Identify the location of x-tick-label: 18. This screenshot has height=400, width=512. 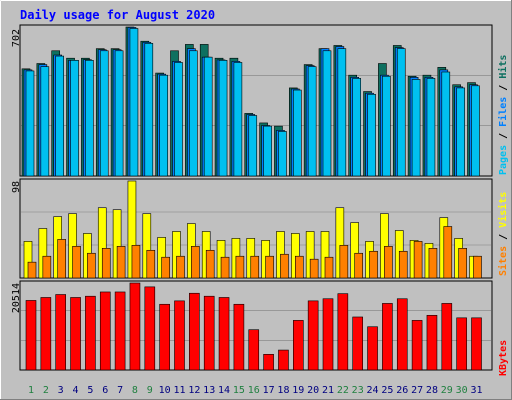
(283, 390).